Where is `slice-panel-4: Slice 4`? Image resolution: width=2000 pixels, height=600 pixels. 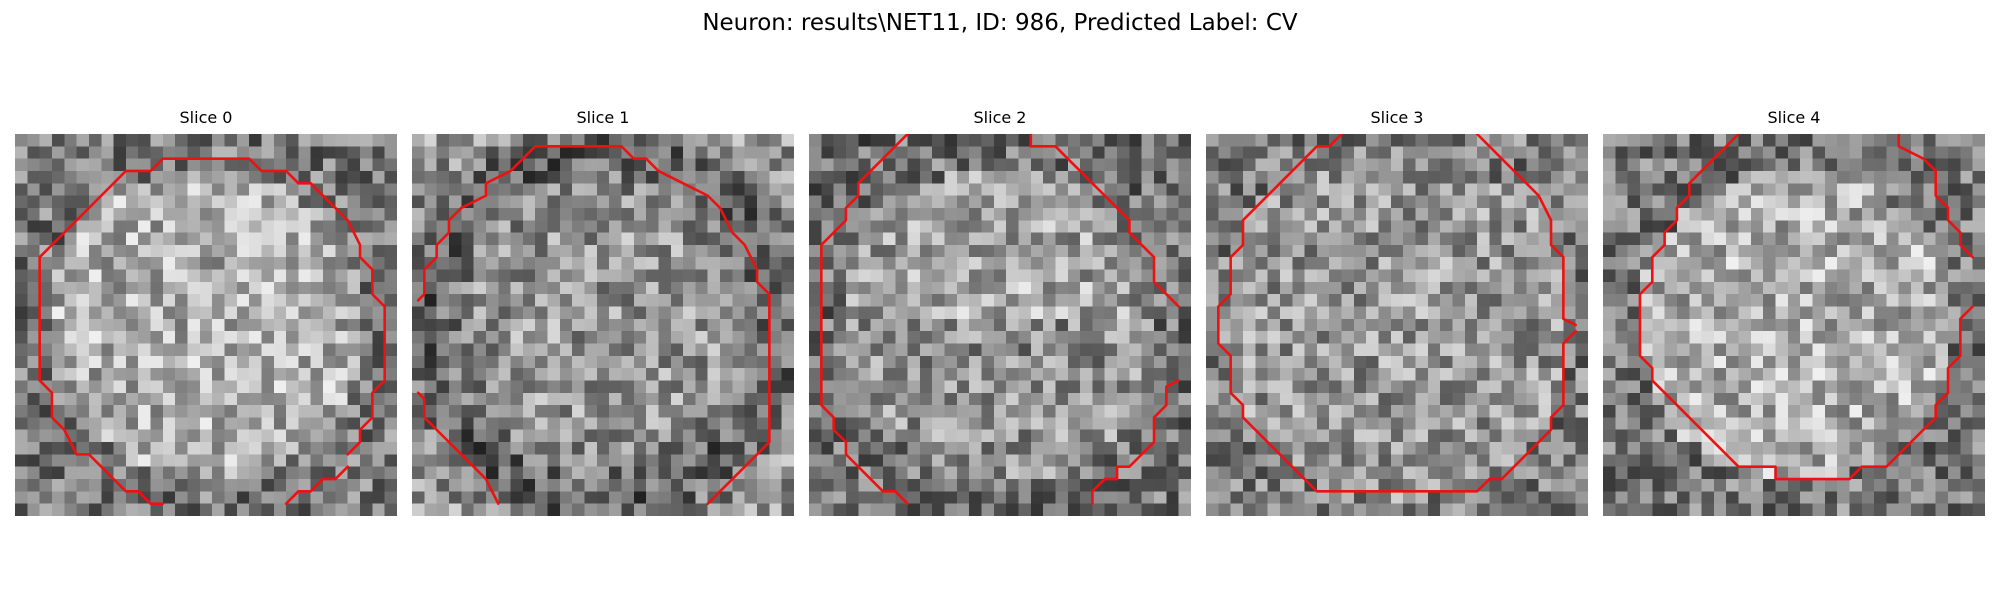 slice-panel-4: Slice 4 is located at coordinates (1794, 312).